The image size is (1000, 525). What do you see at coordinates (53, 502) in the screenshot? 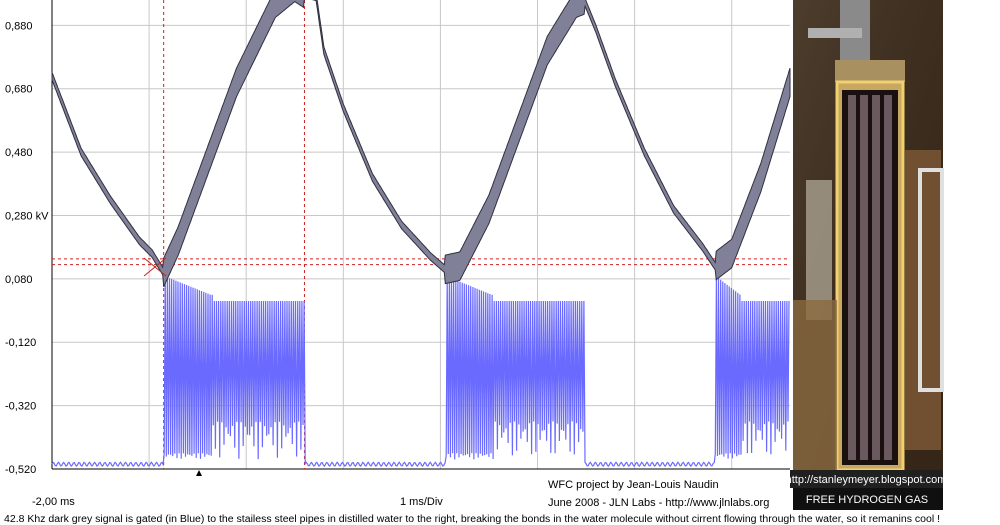
I see `x-start-label: -2,00 ms` at bounding box center [53, 502].